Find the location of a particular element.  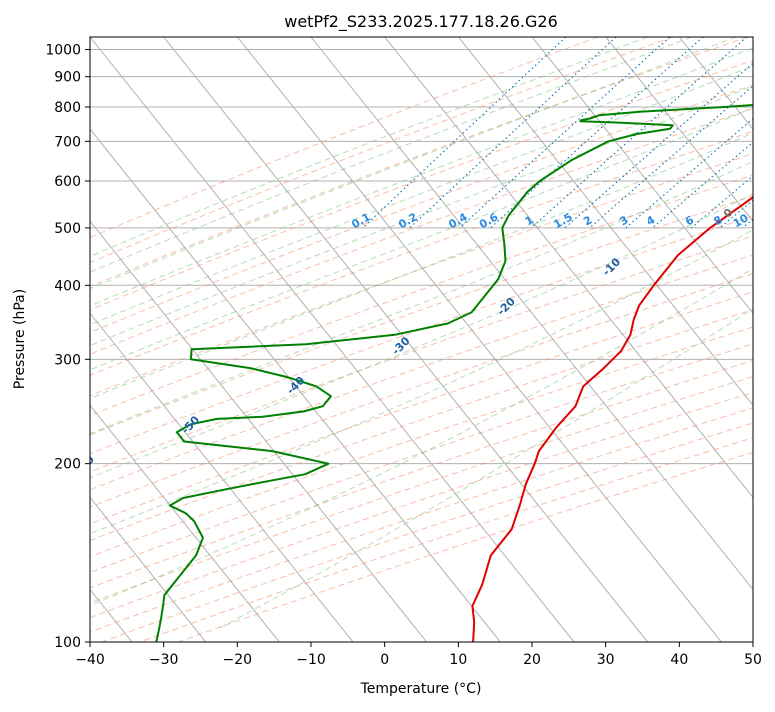

y-tick-label: 100 is located at coordinates (67, 643).